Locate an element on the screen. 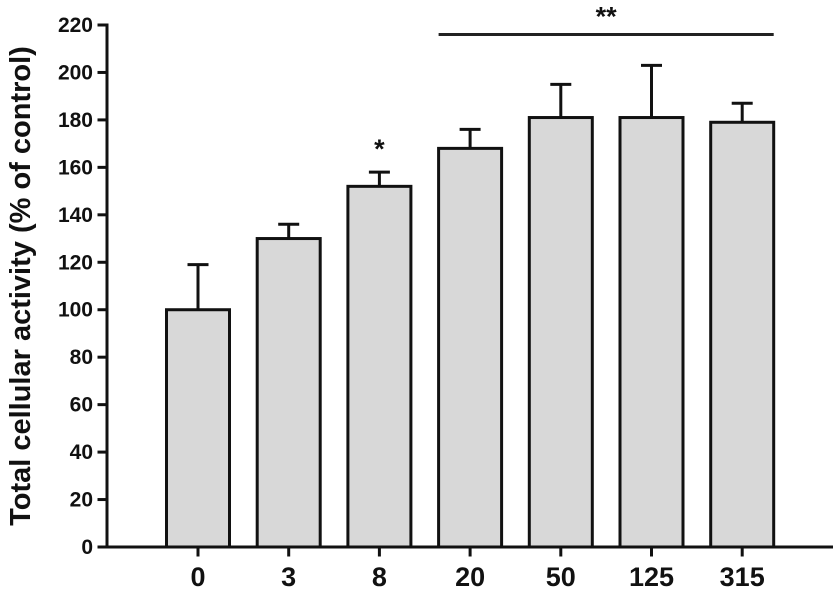 This screenshot has height=597, width=837. y-tick-label: 80 is located at coordinates (81, 357).